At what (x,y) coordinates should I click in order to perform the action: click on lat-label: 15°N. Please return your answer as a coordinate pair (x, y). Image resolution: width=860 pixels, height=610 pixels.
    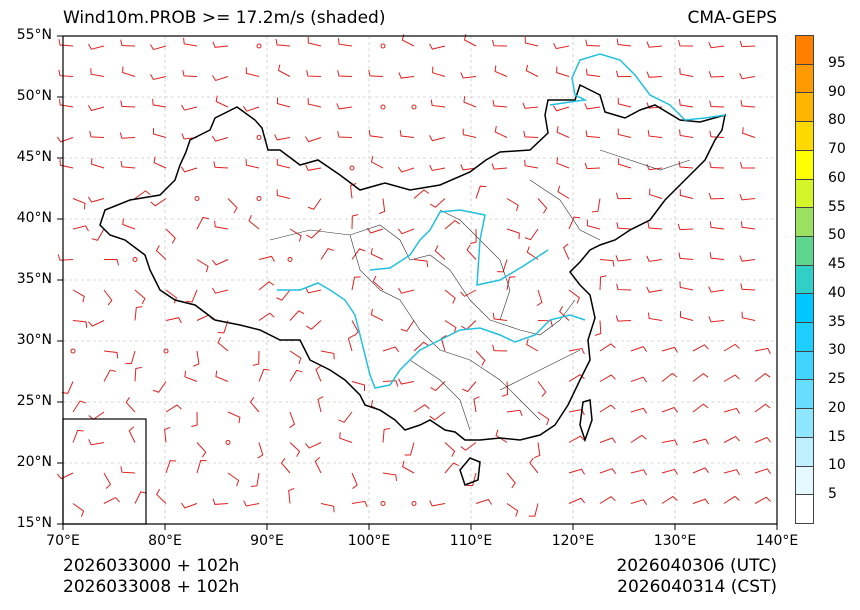
    Looking at the image, I should click on (34, 523).